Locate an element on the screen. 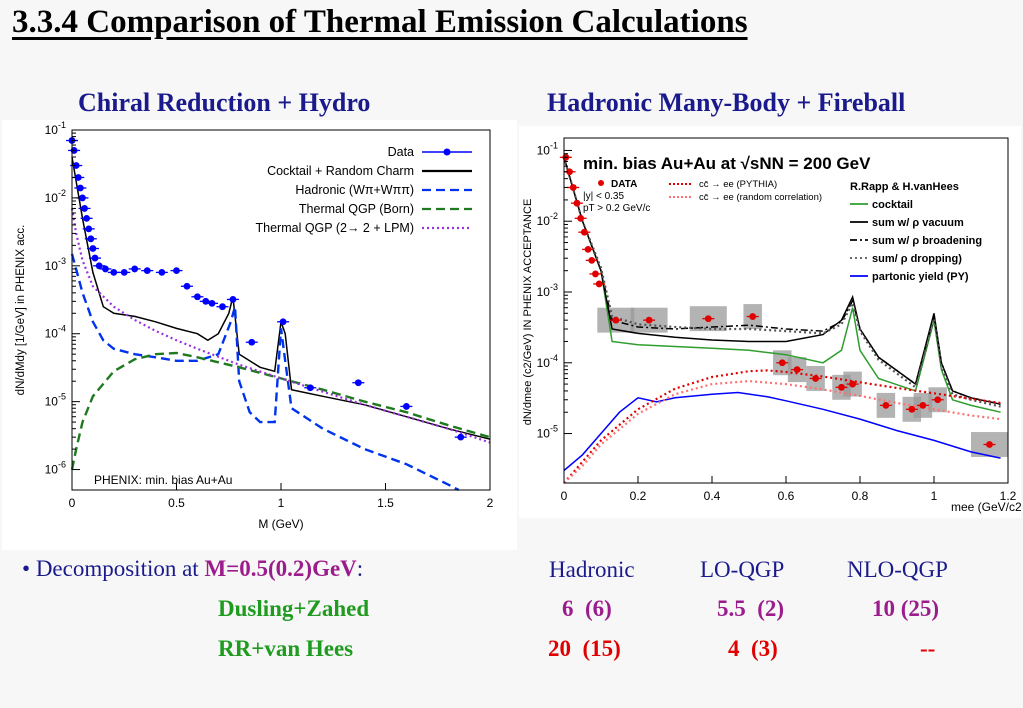  legend-label: sum w/ ρ broadening is located at coordinates (927, 241).